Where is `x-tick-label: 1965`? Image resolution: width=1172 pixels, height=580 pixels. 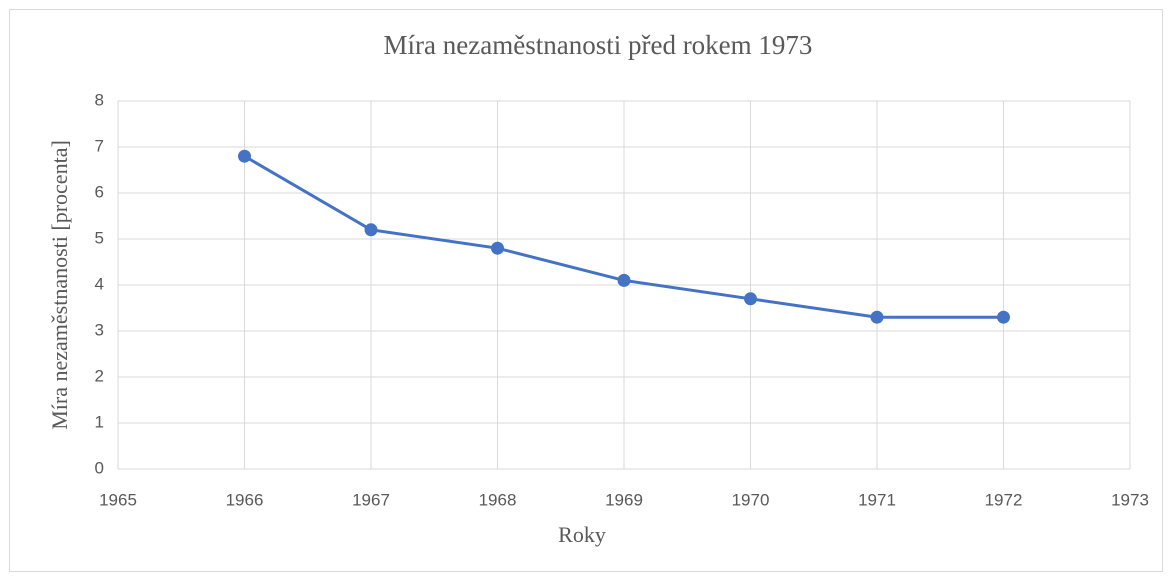
x-tick-label: 1965 is located at coordinates (118, 499).